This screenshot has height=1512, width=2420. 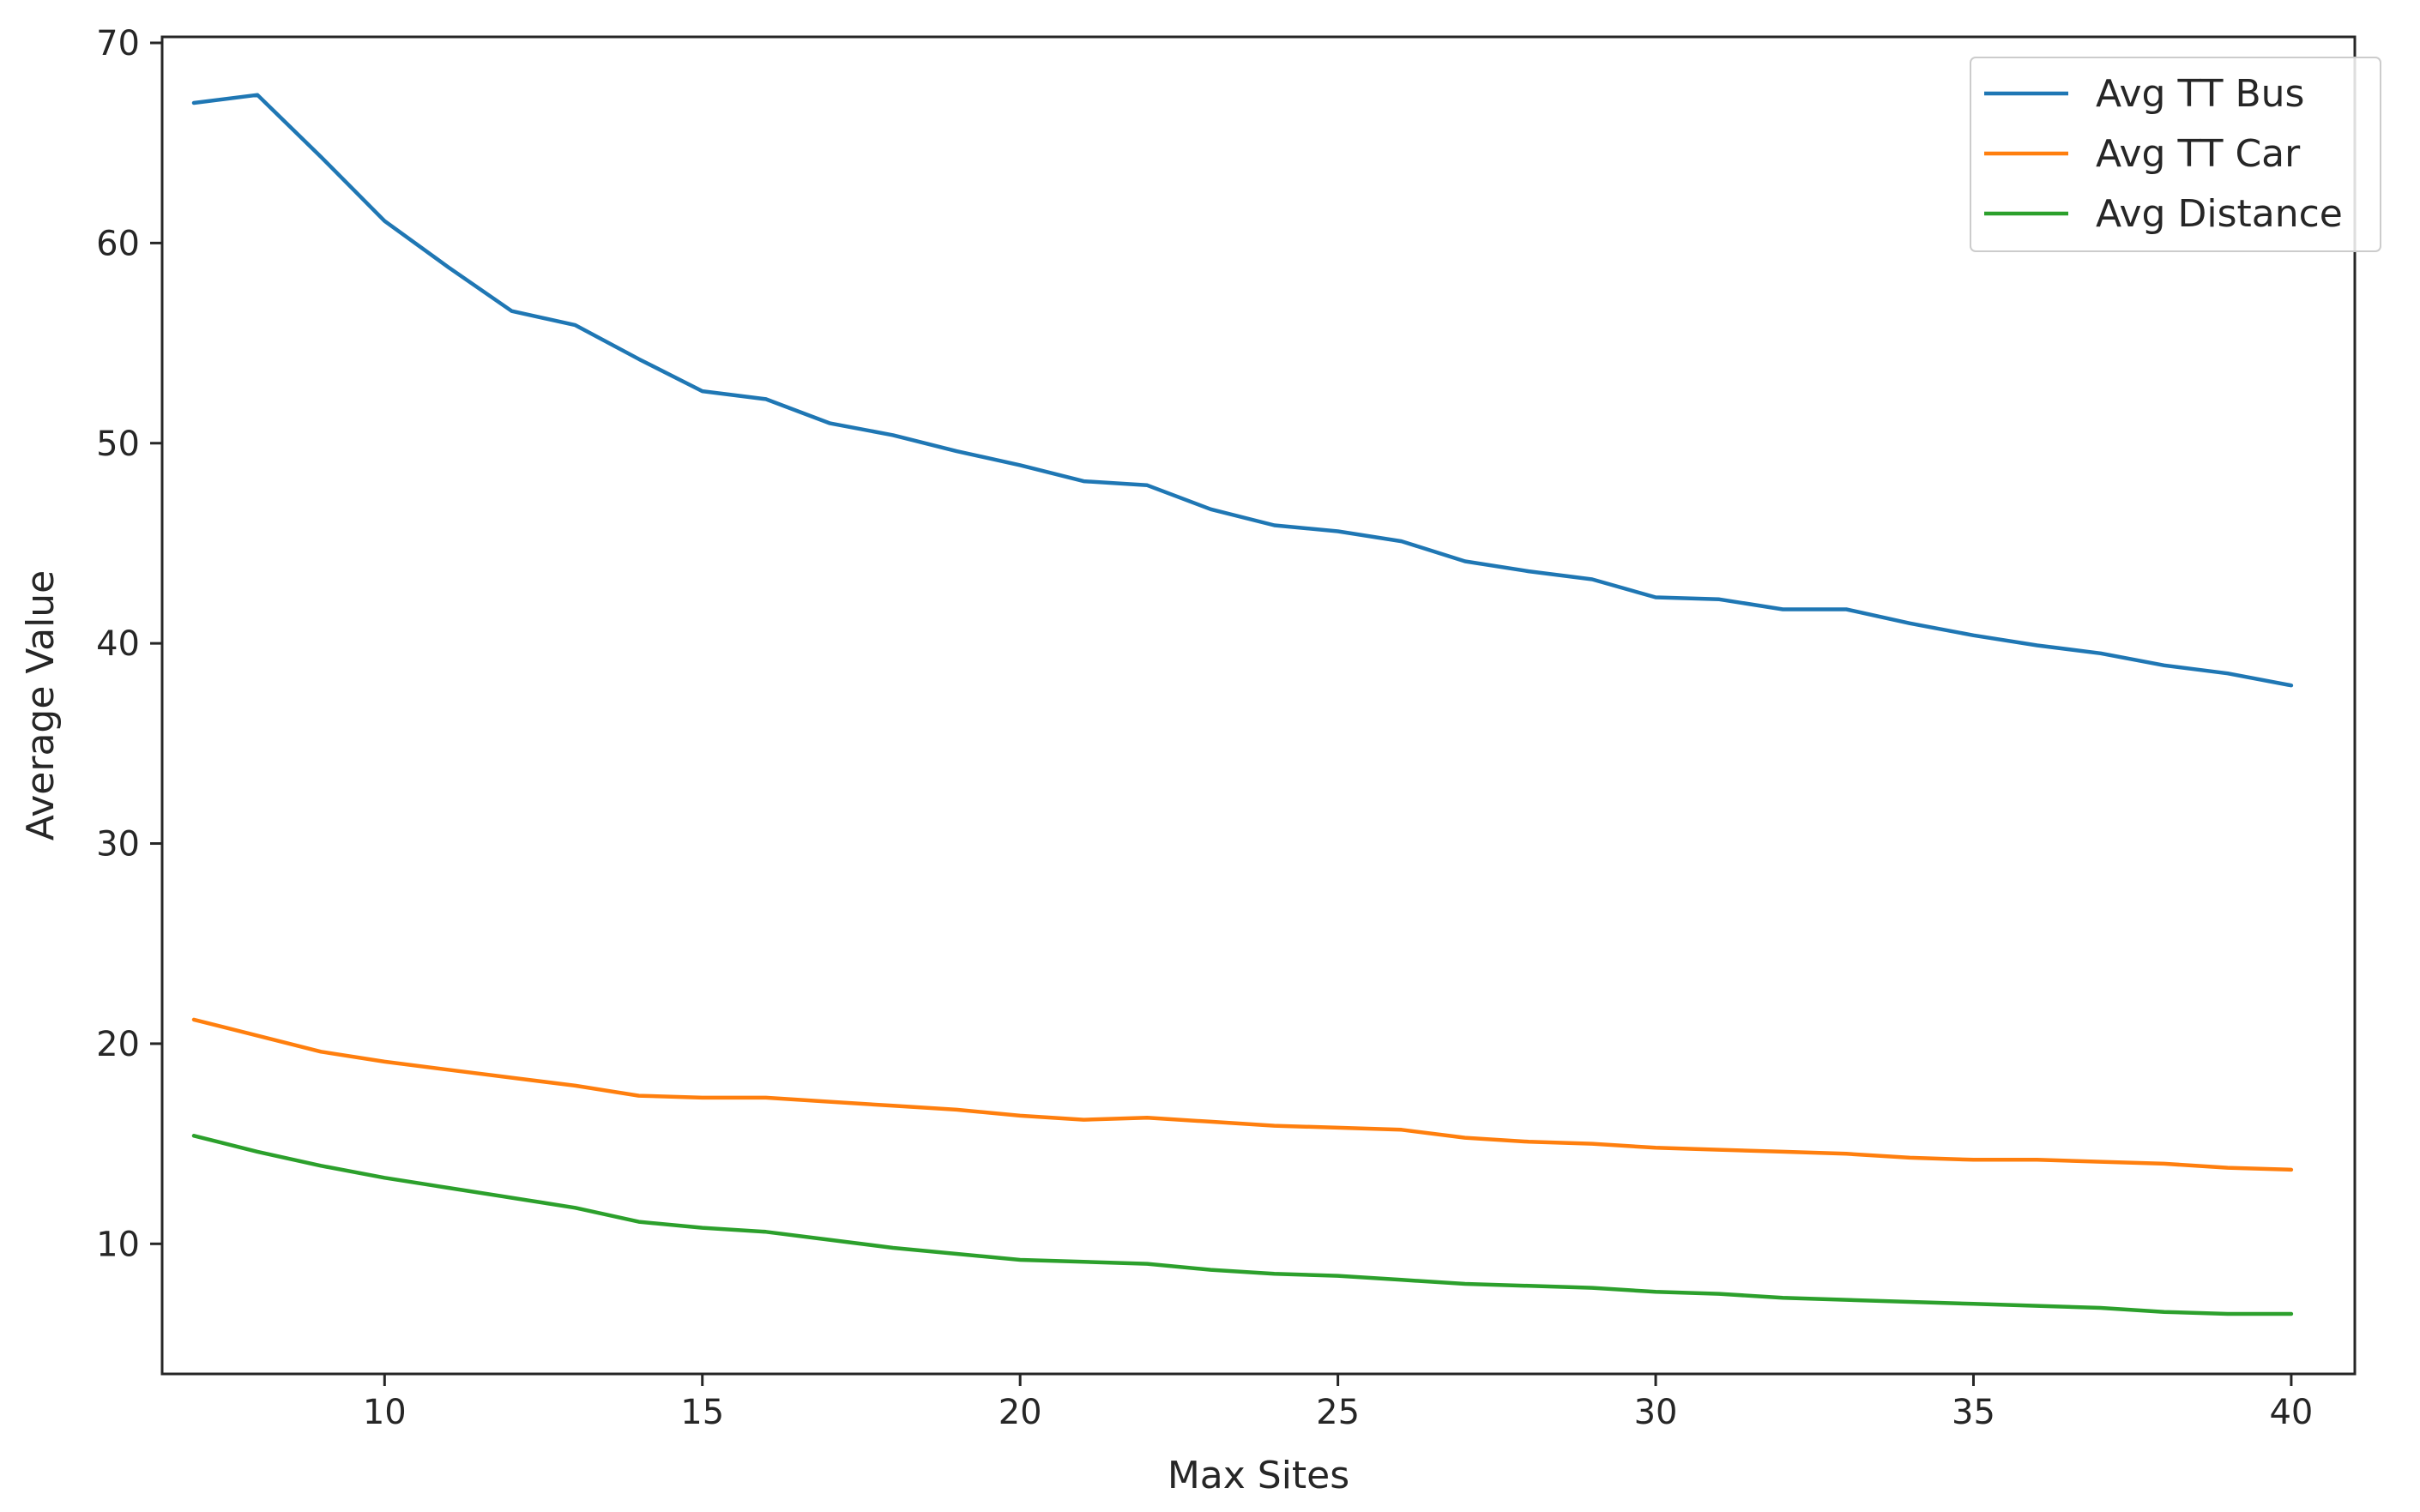 What do you see at coordinates (2291, 1412) in the screenshot?
I see `x-tick-label: 40` at bounding box center [2291, 1412].